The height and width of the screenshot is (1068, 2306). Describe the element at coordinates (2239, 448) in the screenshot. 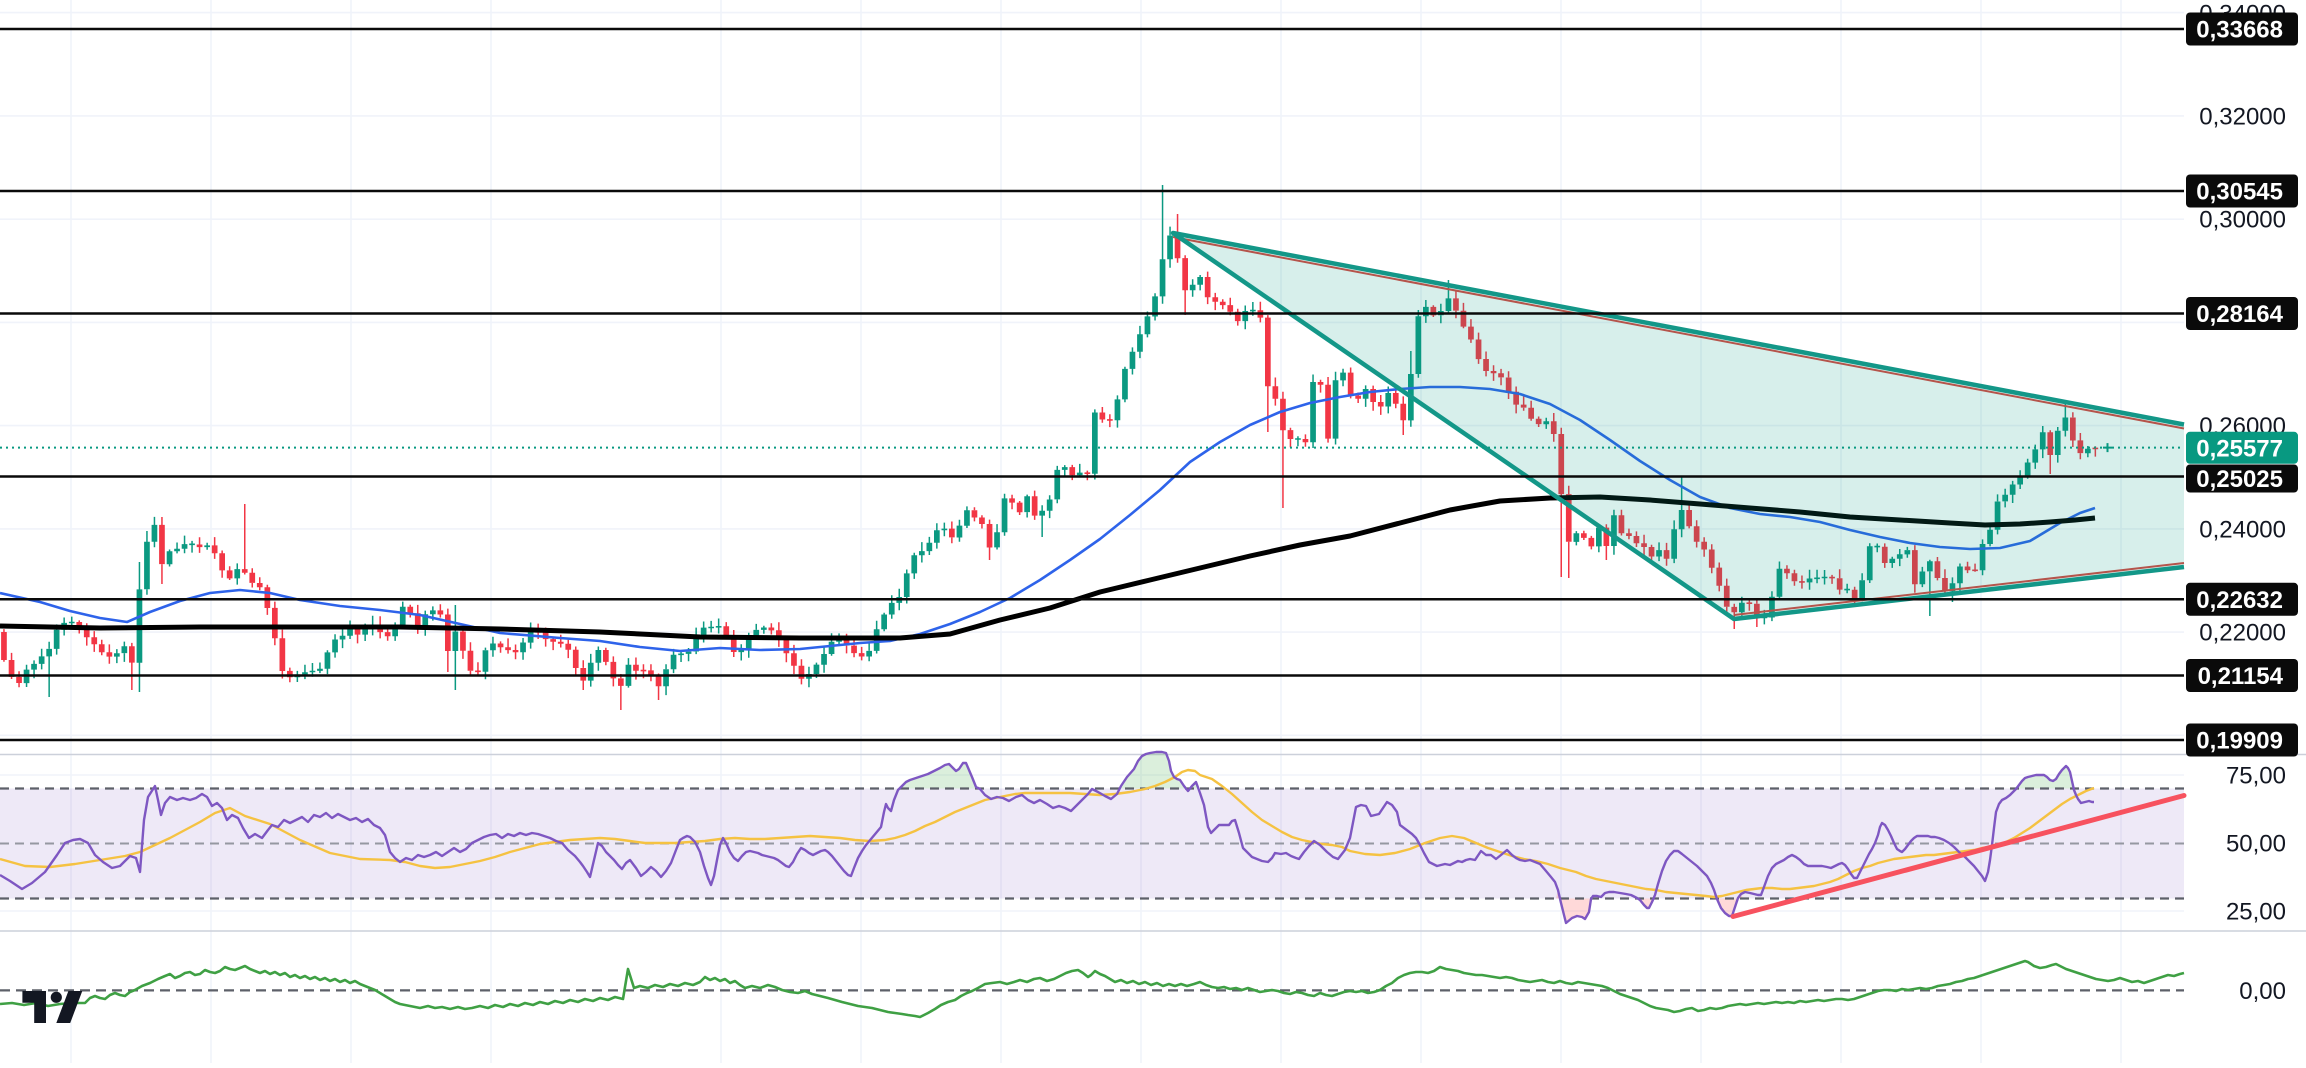

I see `svg-text: 0,25577` at that location.